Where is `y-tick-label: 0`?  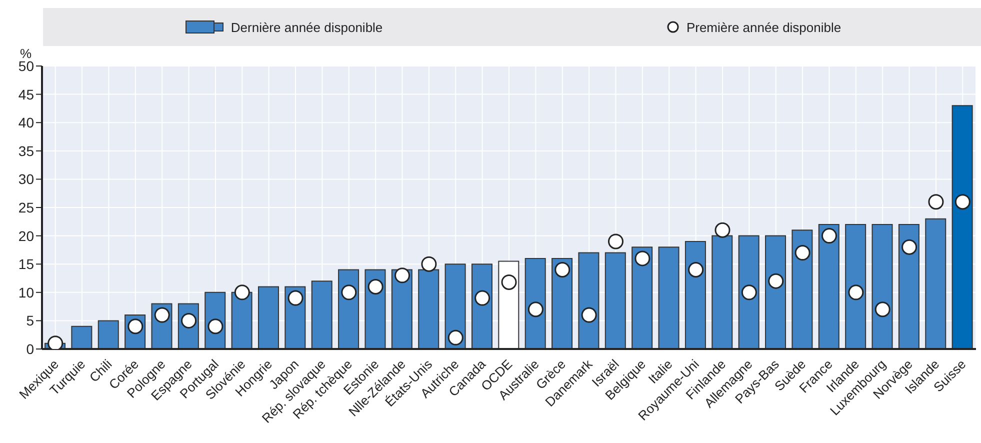
y-tick-label: 0 is located at coordinates (30, 348).